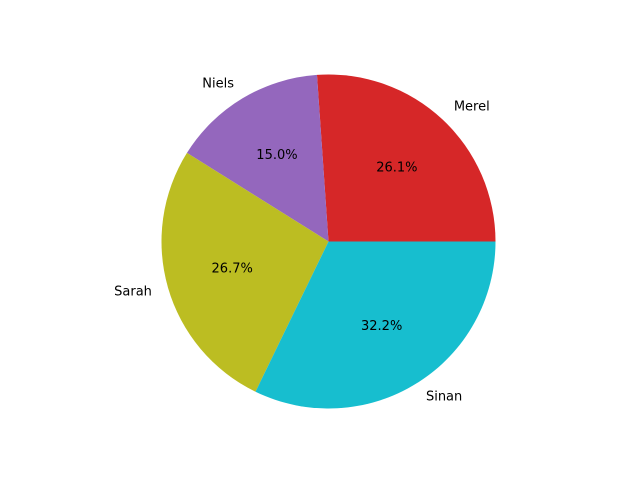 The width and height of the screenshot is (640, 480). Describe the element at coordinates (381, 326) in the screenshot. I see `pie-pct-label-sinan: 32.2%` at that location.